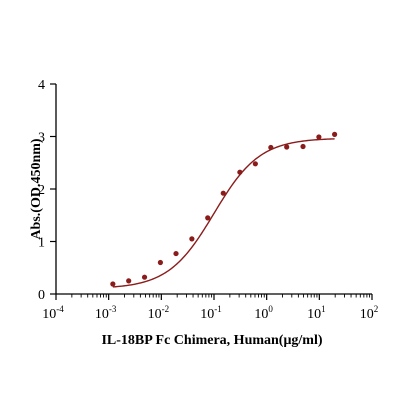 The height and width of the screenshot is (416, 416). Describe the element at coordinates (106, 313) in the screenshot. I see `x-tick-label: 10⁻³` at that location.